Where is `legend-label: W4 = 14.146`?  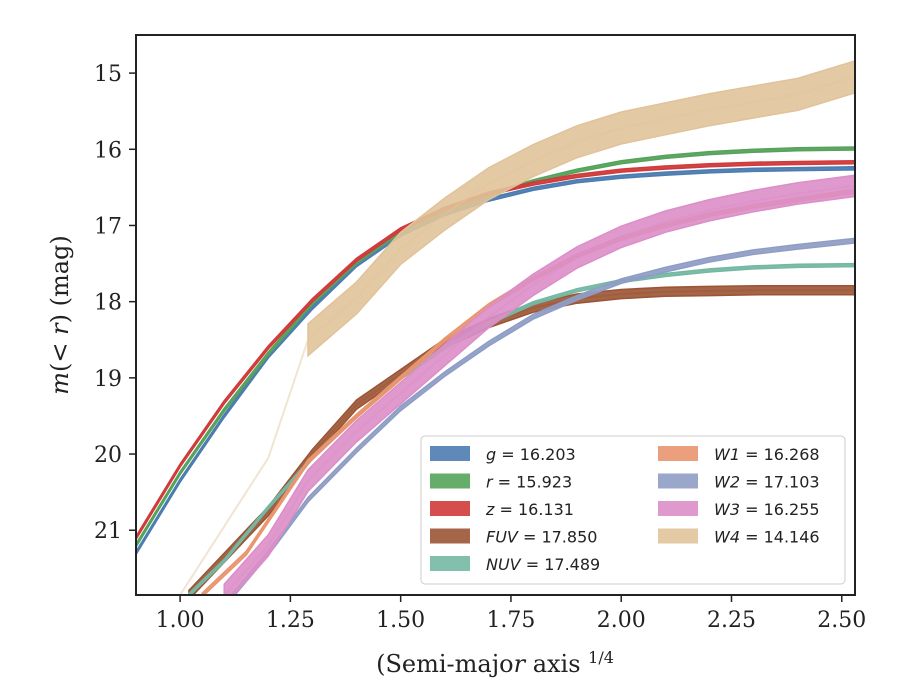
legend-label: W4 = 14.146 is located at coordinates (767, 537).